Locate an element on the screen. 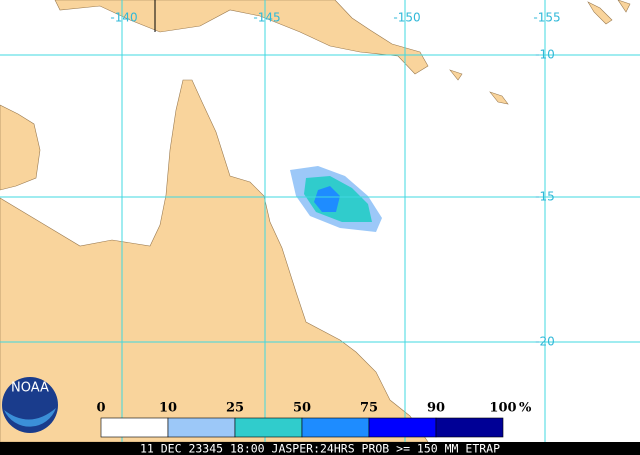 This screenshot has width=640, height=455. longitude-label: -150 is located at coordinates (406, 18).